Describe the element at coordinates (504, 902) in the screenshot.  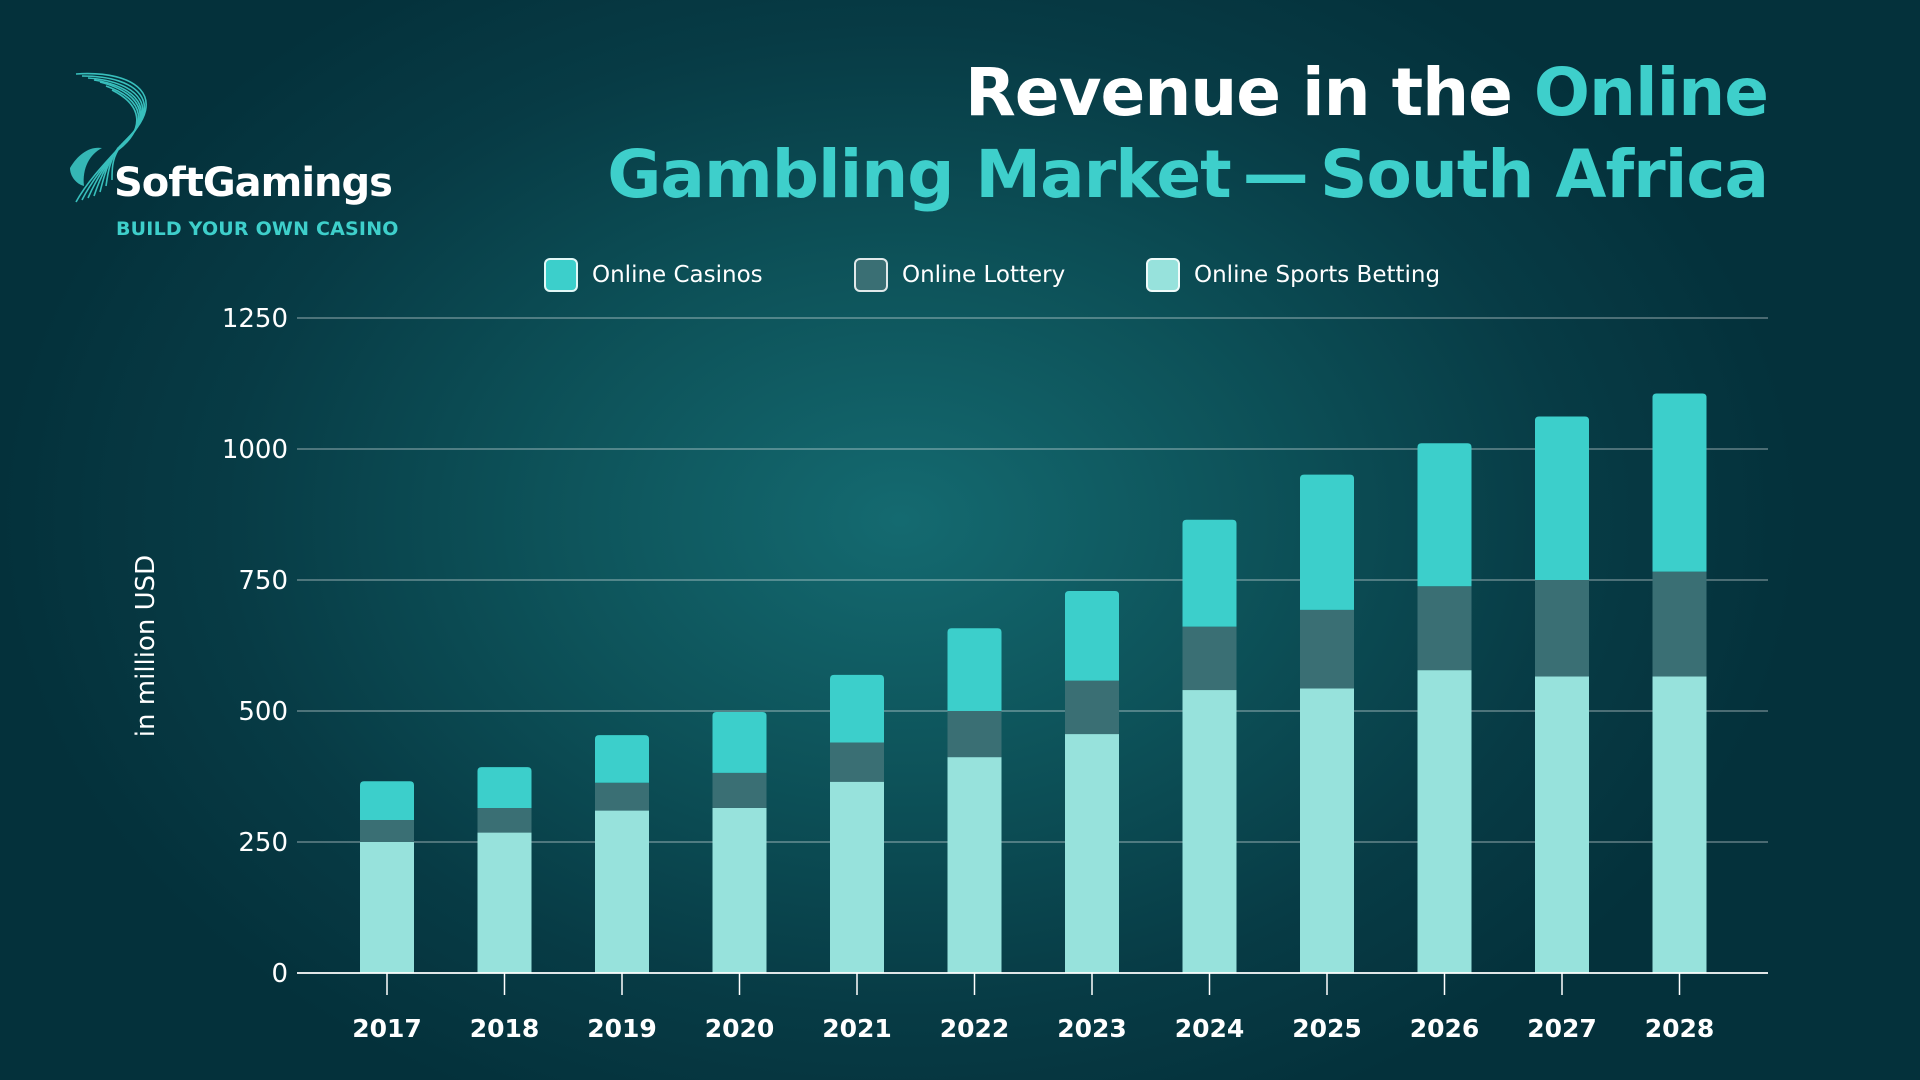
I see `bar-sports-2018` at that location.